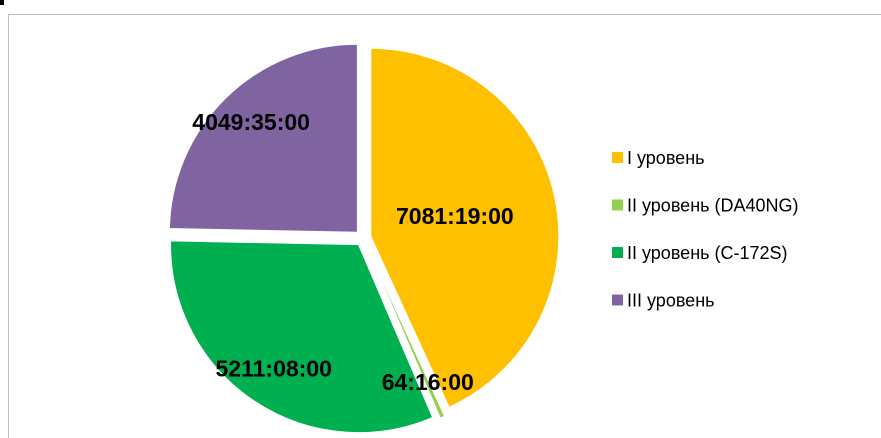 This screenshot has width=881, height=438. Describe the element at coordinates (707, 253) in the screenshot. I see `legend-label: II уровень (C-172S)` at that location.